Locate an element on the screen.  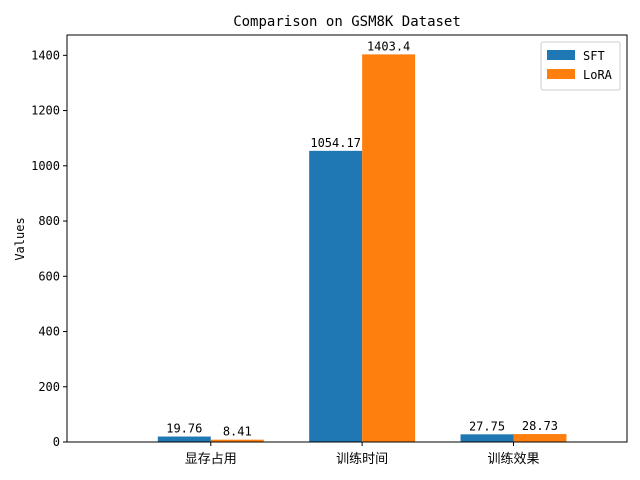
y-tick-label: 400 is located at coordinates (49, 332).